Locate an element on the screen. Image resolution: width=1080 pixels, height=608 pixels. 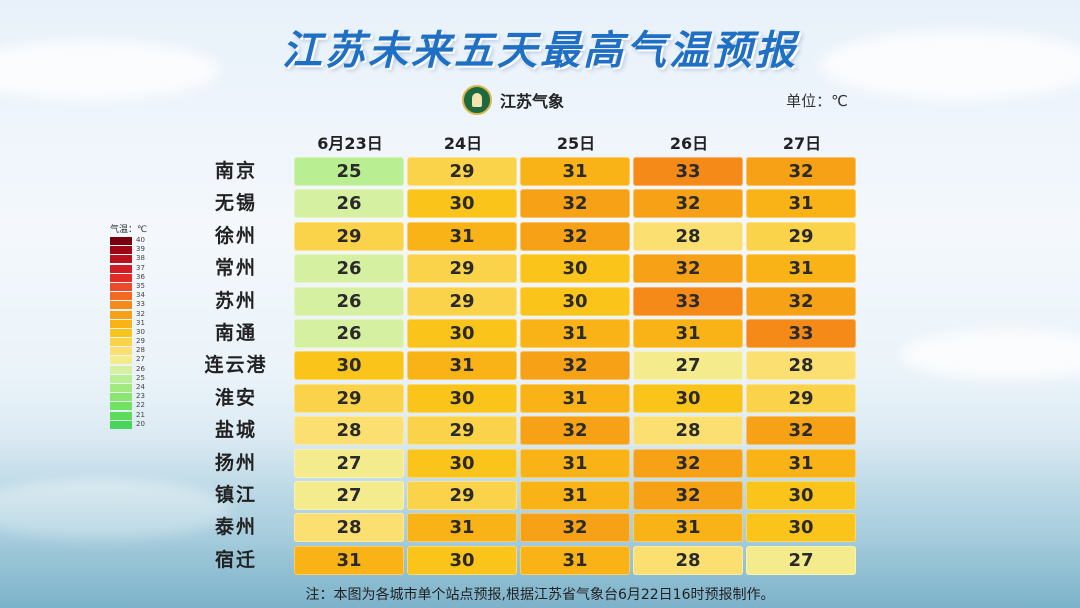
meteorology-emblem-icon is located at coordinates (477, 100).